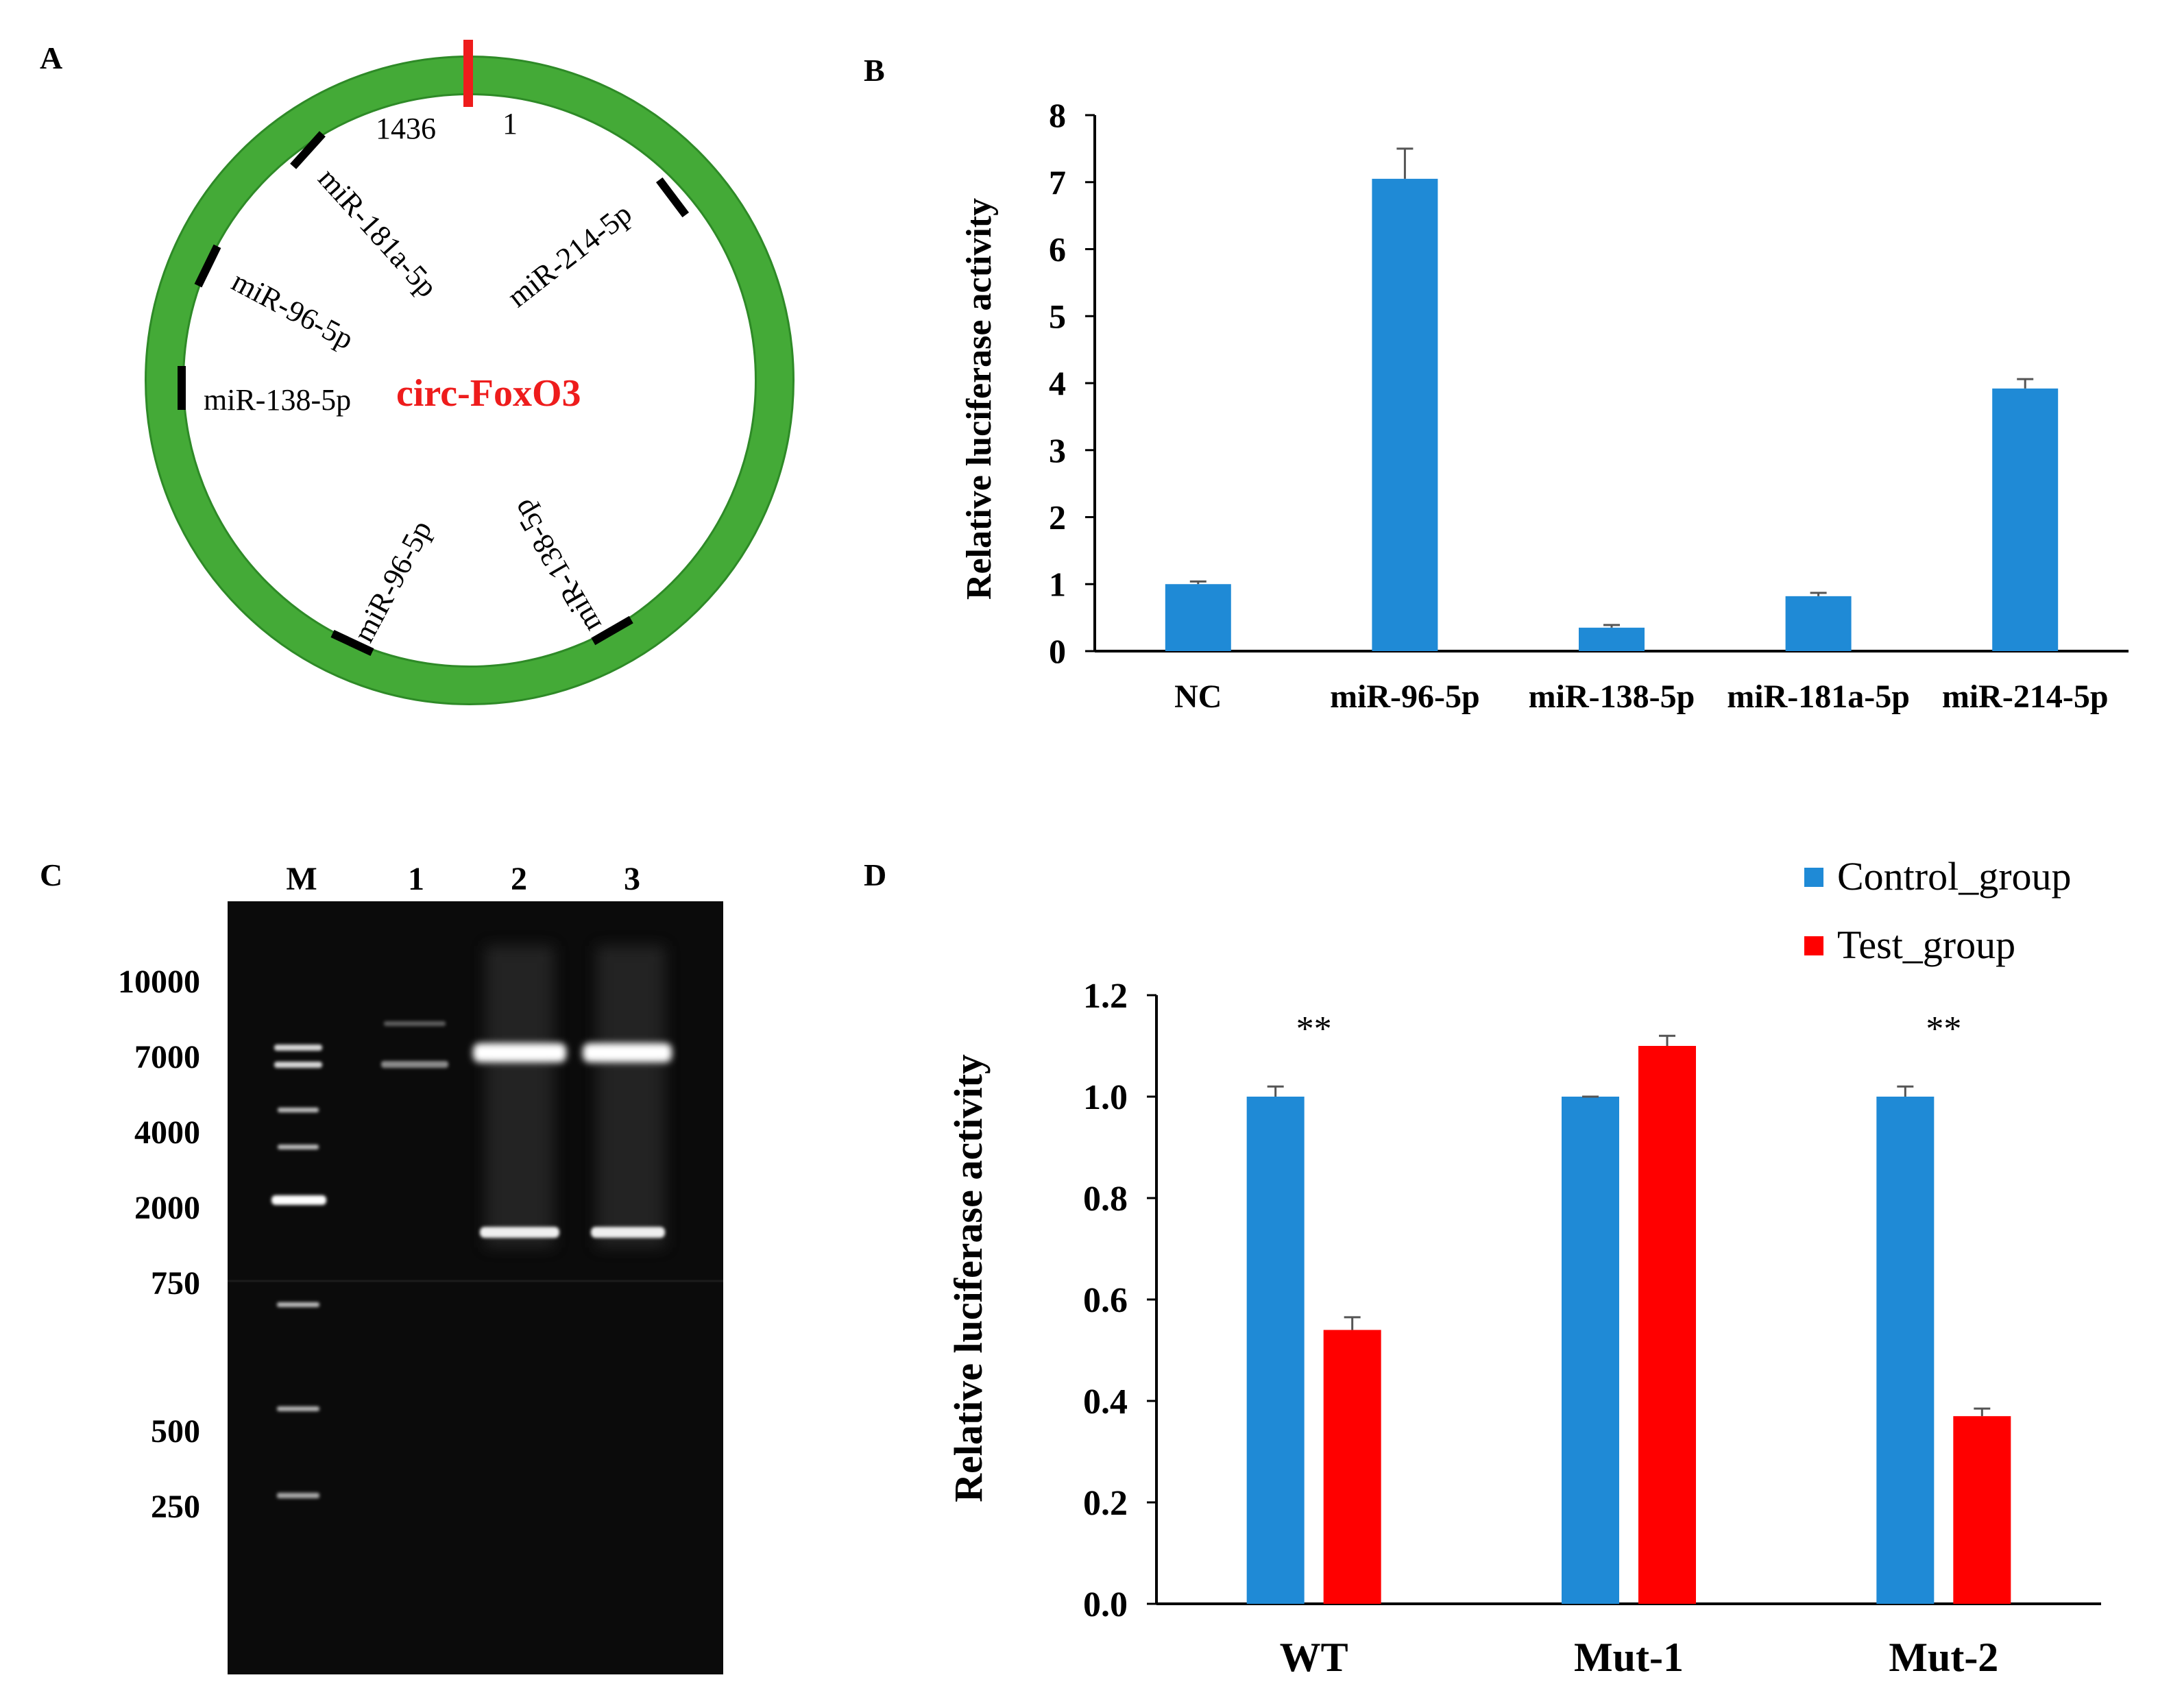 This screenshot has width=2158, height=1708. I want to click on bar-mir-96-5p, so click(1405, 415).